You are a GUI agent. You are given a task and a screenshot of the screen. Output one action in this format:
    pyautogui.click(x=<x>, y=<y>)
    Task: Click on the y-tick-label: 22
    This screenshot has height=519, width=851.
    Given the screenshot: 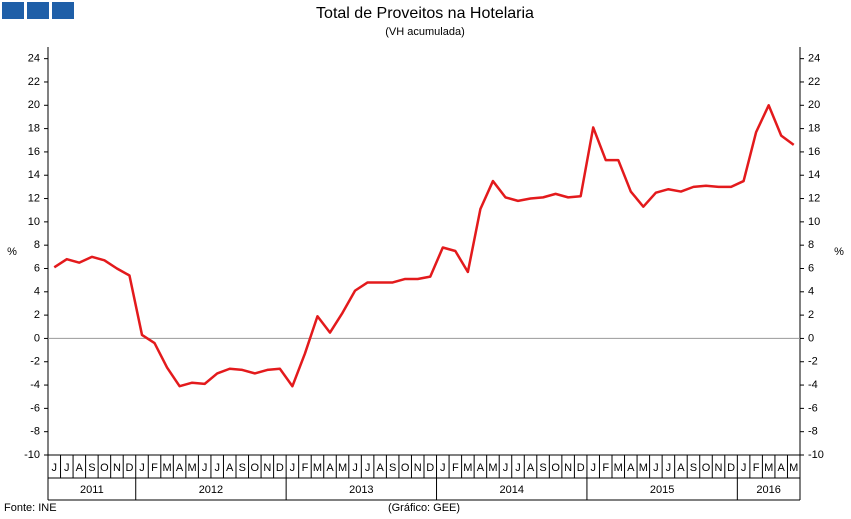 What is the action you would take?
    pyautogui.click(x=34, y=82)
    